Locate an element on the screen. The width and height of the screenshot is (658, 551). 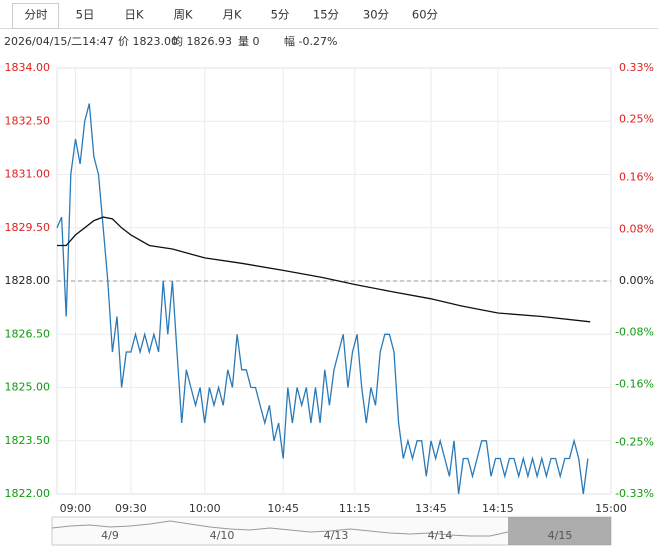
navigator-selection is located at coordinates (559, 531).